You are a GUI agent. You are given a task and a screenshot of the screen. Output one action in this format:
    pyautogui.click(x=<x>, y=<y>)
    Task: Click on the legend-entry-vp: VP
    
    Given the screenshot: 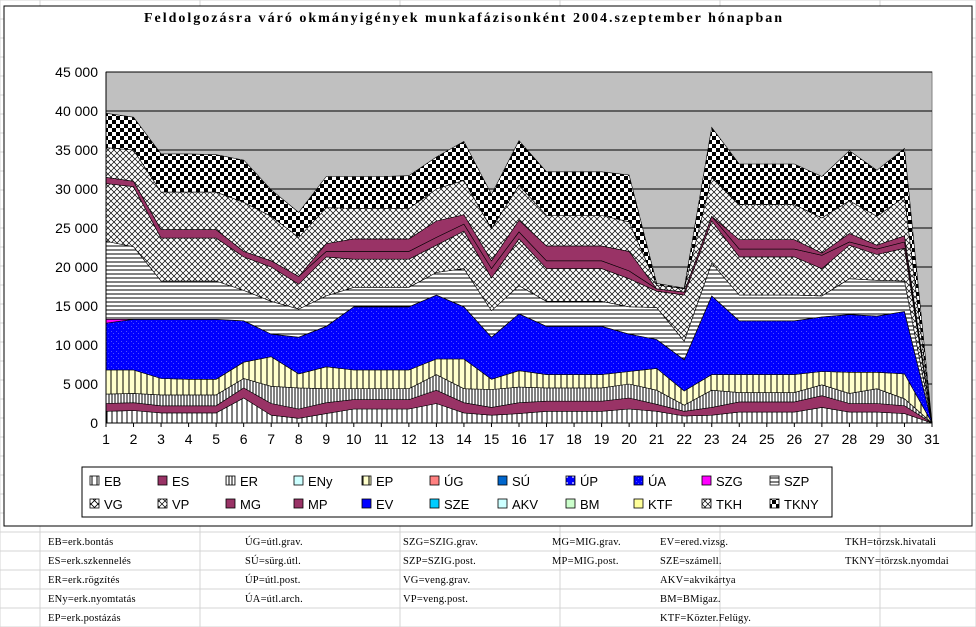 What is the action you would take?
    pyautogui.click(x=173, y=504)
    